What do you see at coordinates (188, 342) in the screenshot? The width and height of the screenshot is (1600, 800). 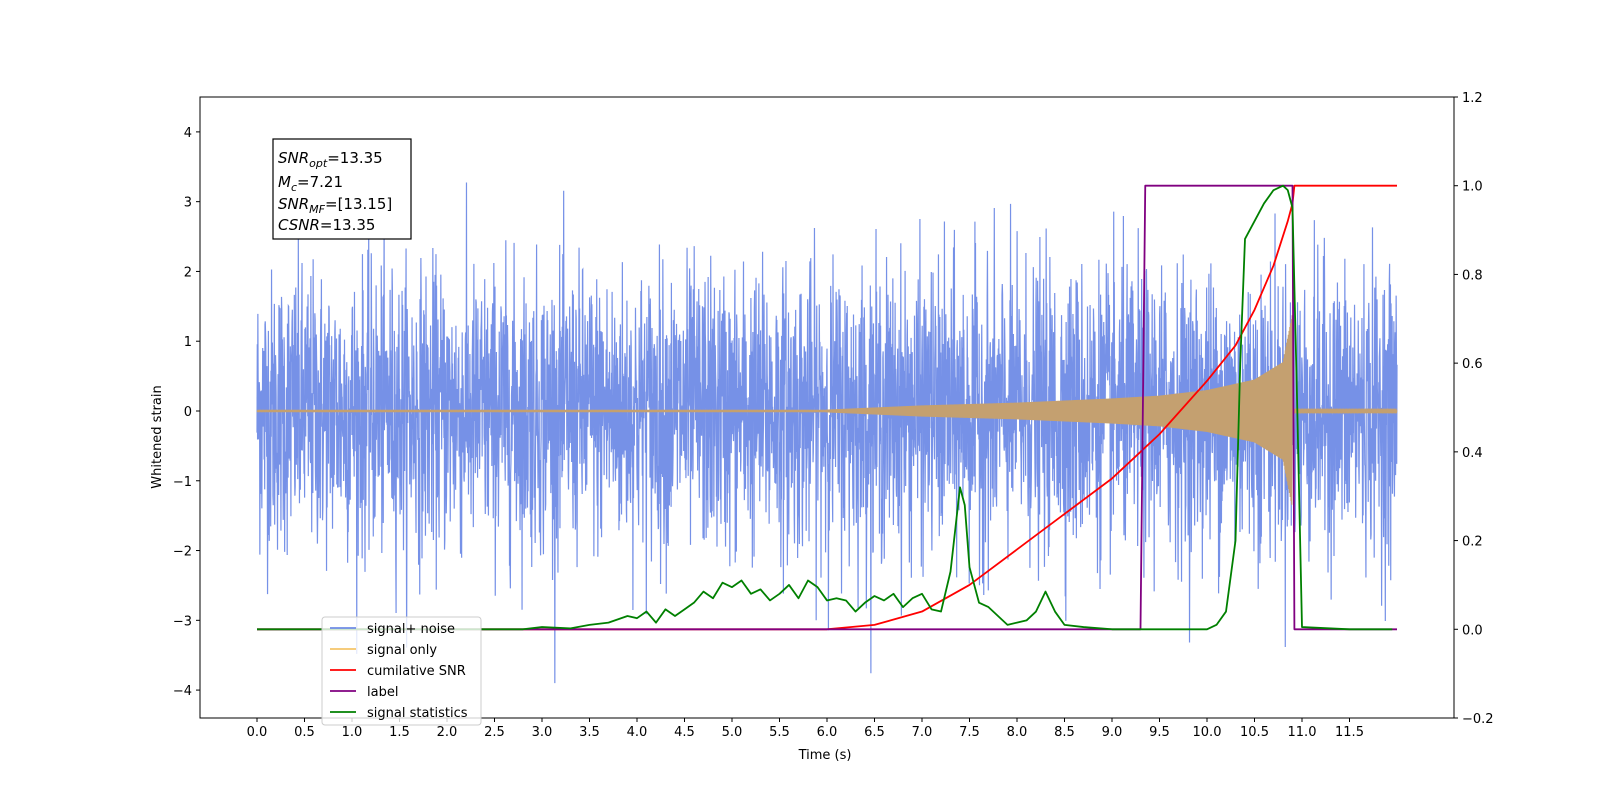 I see `y-tick-label: 1` at bounding box center [188, 342].